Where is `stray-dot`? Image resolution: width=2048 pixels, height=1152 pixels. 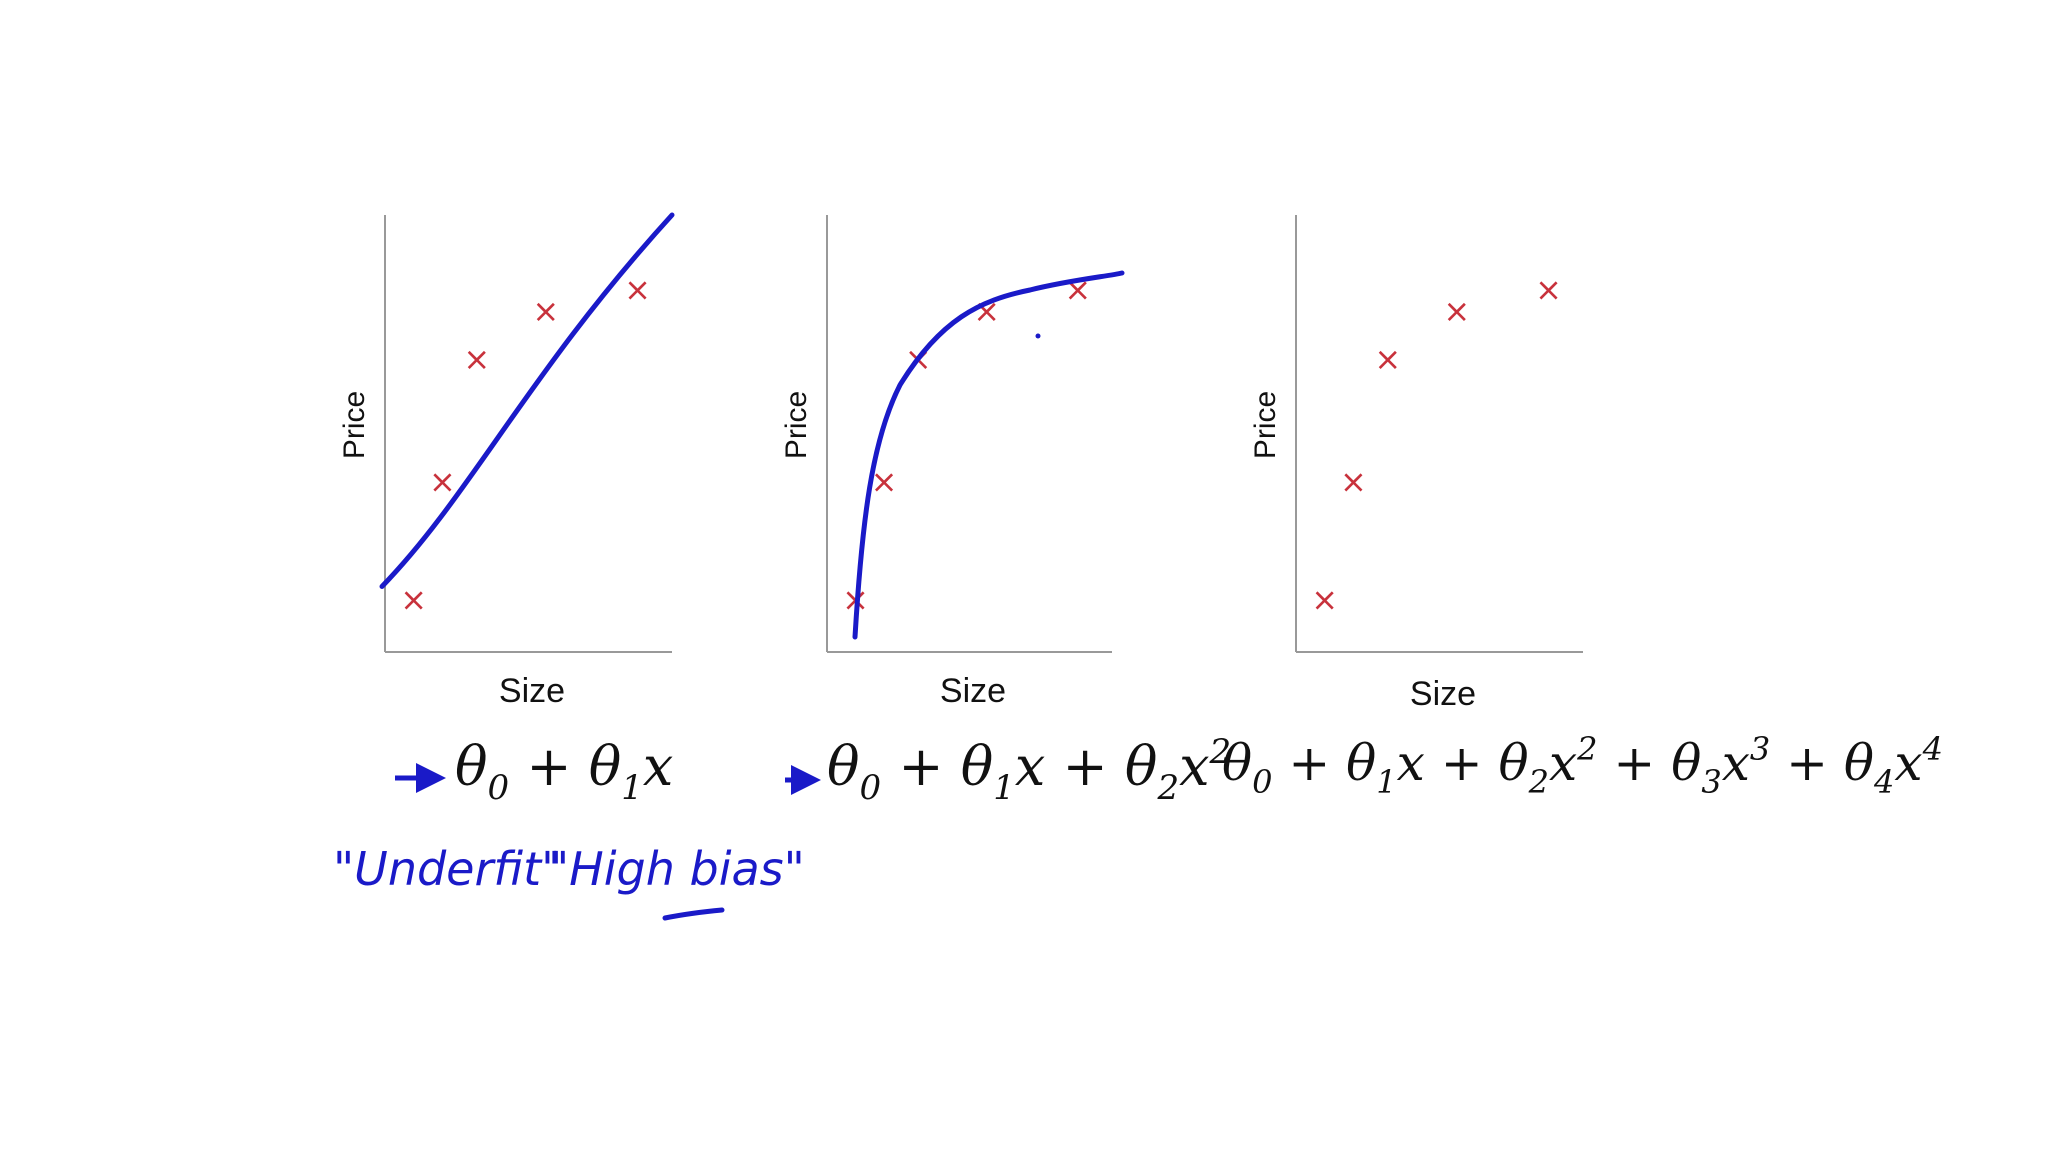
stray-dot is located at coordinates (1038, 336).